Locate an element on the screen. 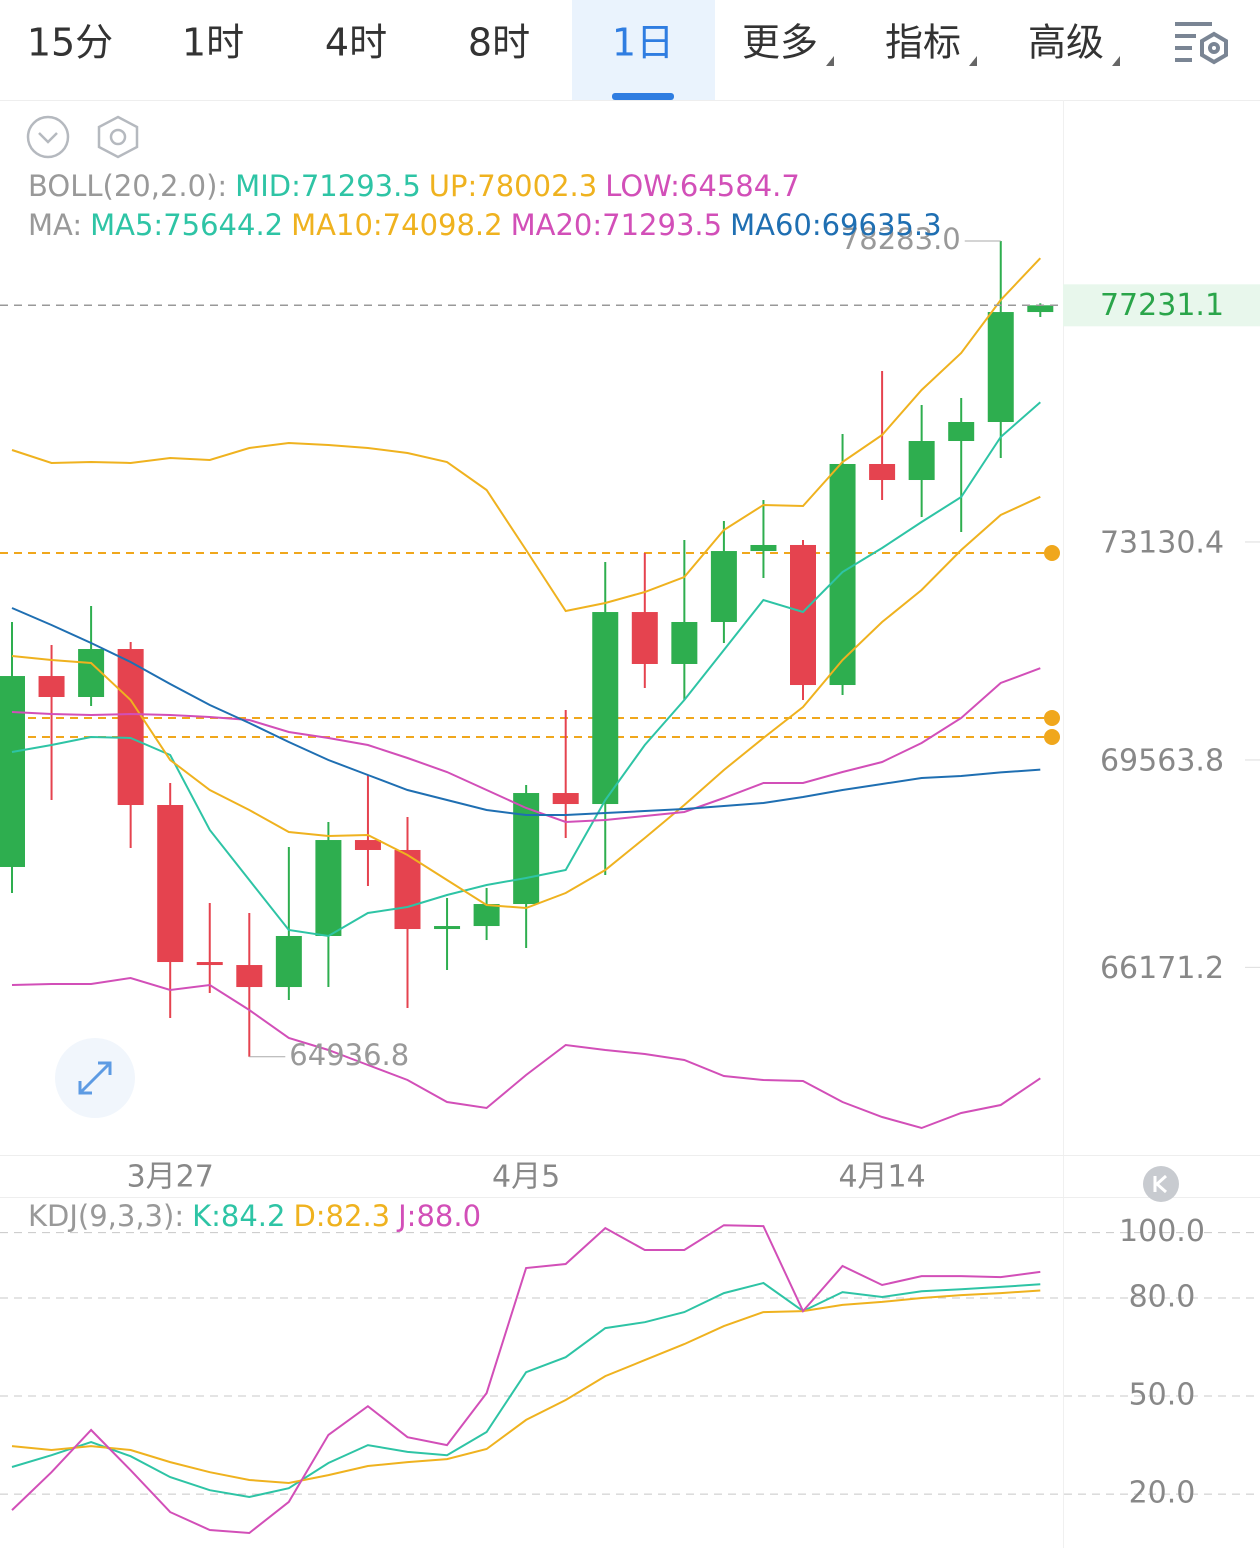 Image resolution: width=1260 pixels, height=1548 pixels. last-price-label: 77231.1 is located at coordinates (1162, 305).